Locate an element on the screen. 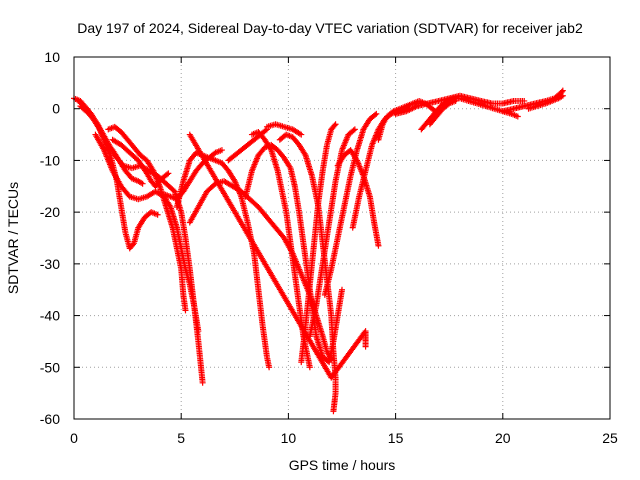  x-tick-label: 25 is located at coordinates (610, 438).